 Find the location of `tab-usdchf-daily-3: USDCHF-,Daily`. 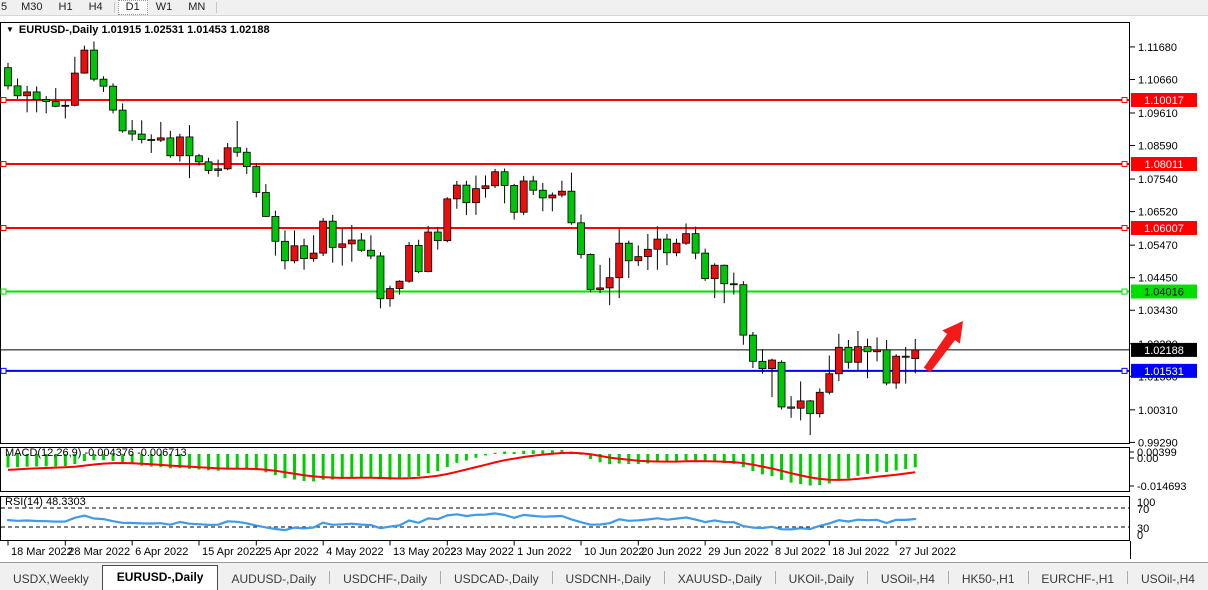

tab-usdchf-daily-3: USDCHF-,Daily is located at coordinates (385, 579).